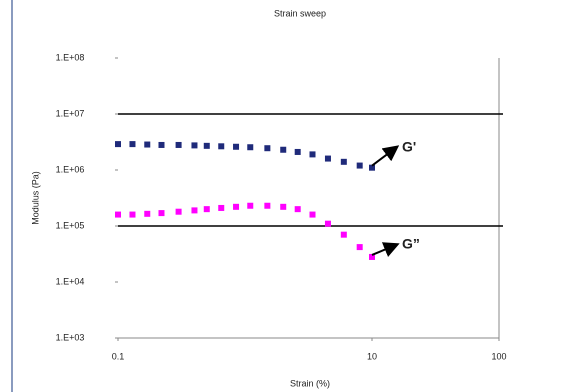 This screenshot has width=564, height=392. Describe the element at coordinates (35, 198) in the screenshot. I see `y-axis-label: Modulus (Pa)` at that location.